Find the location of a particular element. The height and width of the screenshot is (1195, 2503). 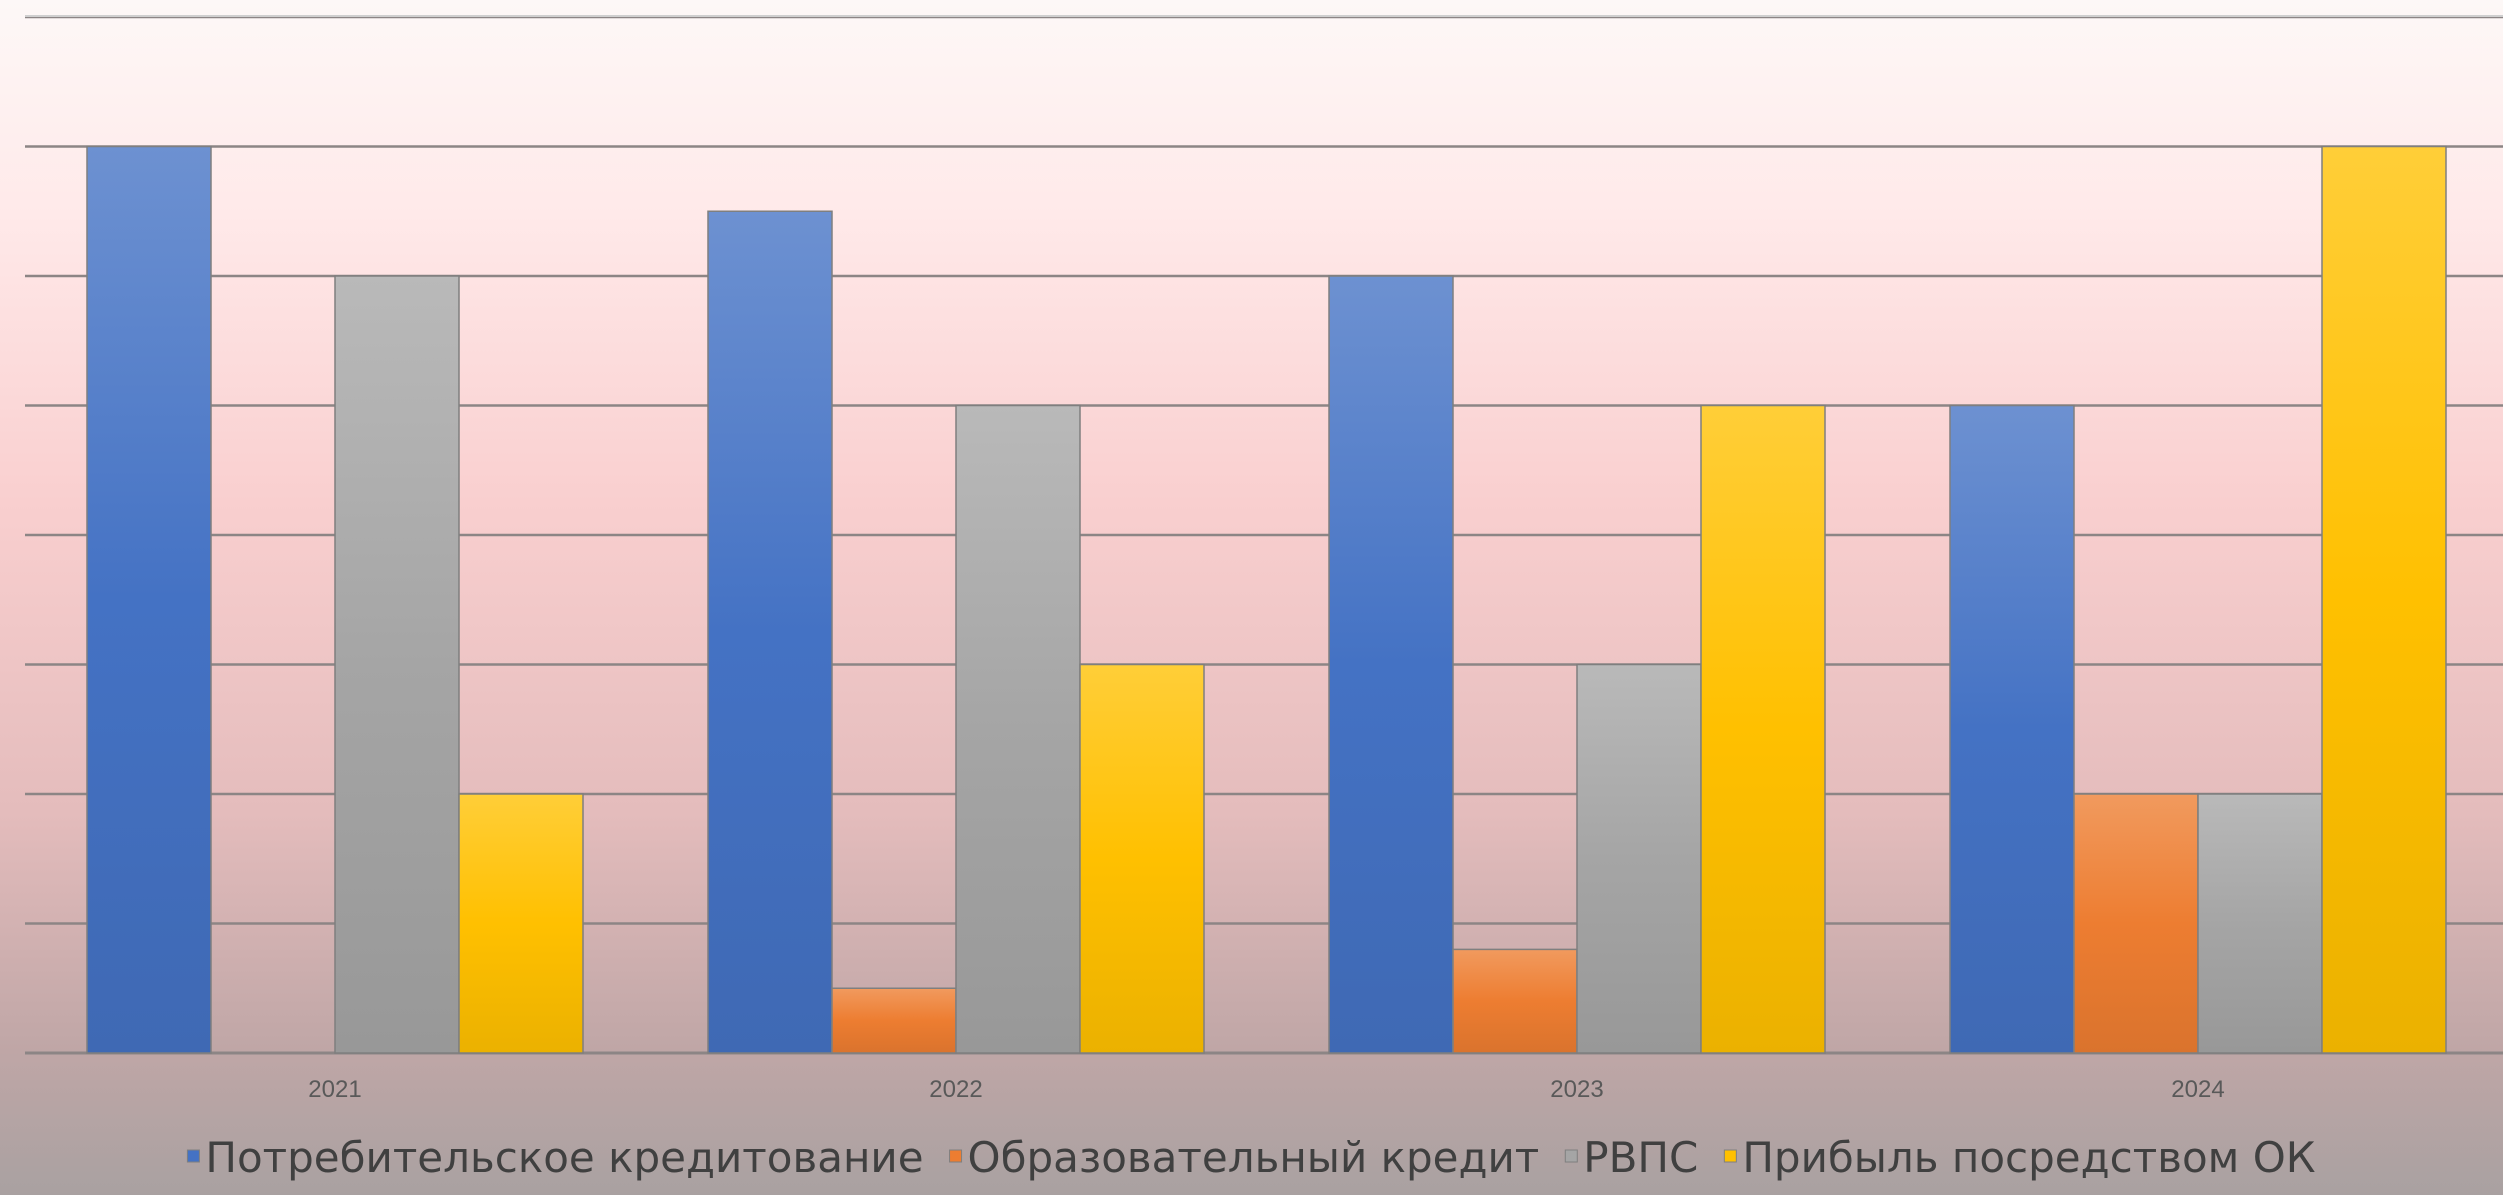

legend-item: Образовательный кредит is located at coordinates (1244, 1157).